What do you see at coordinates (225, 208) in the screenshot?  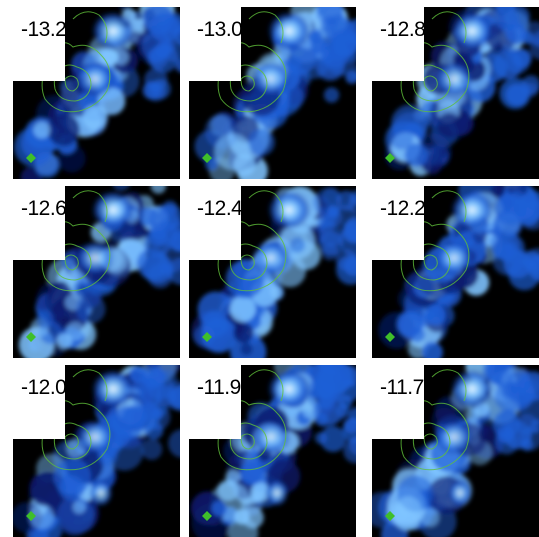 I see `velocity-label: -12.48` at bounding box center [225, 208].